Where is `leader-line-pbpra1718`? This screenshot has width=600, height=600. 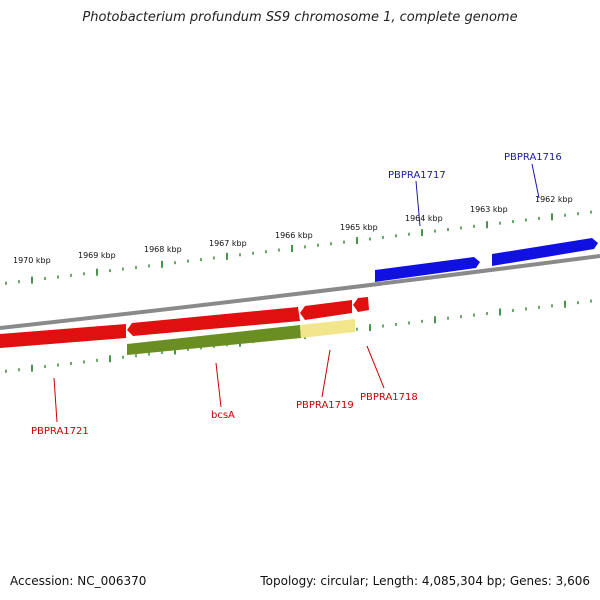
leader-line-pbpra1718 is located at coordinates (375, 367).